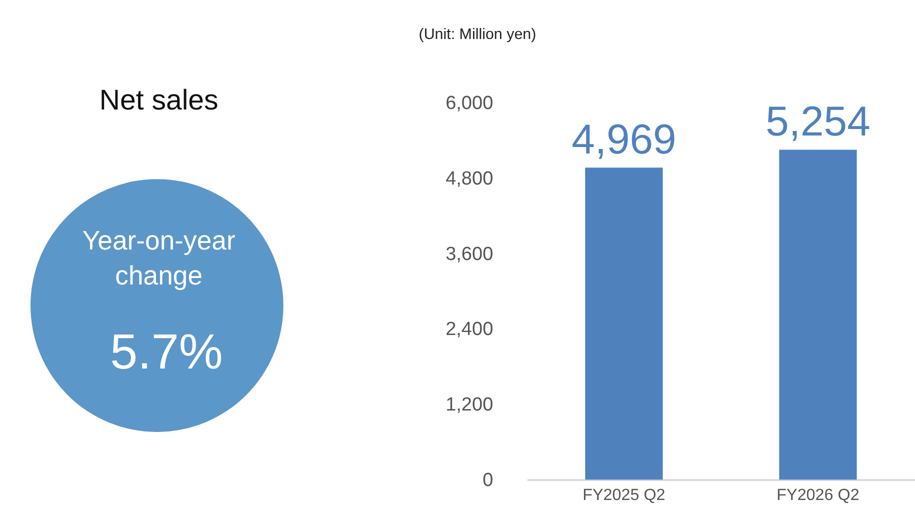 The image size is (915, 532). I want to click on y-tick-label: 4,800, so click(470, 179).